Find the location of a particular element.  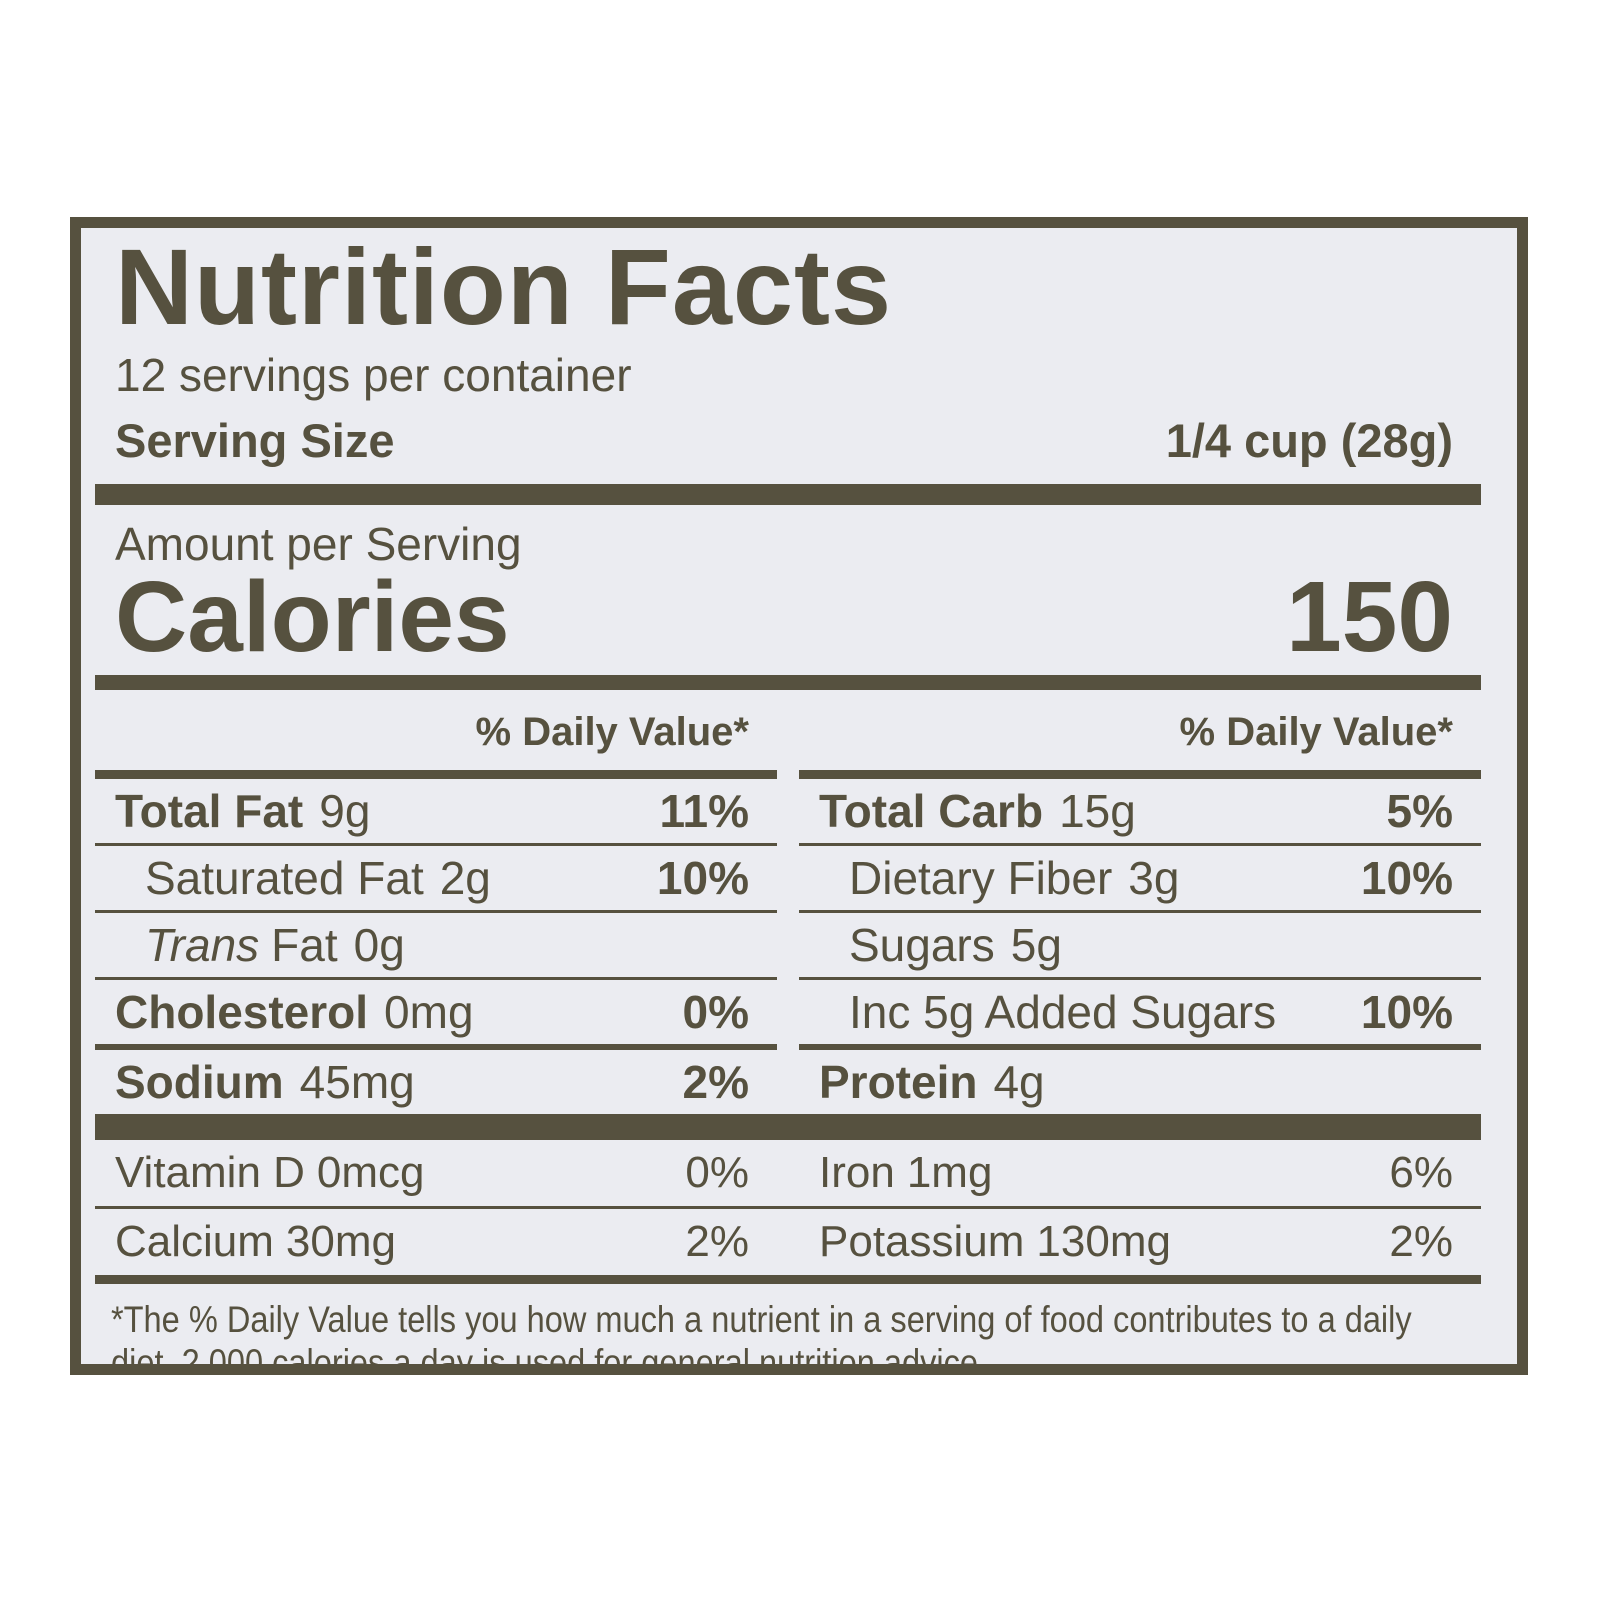

micronutrient-iron: Iron 1mg 6% is located at coordinates (1140, 1173).